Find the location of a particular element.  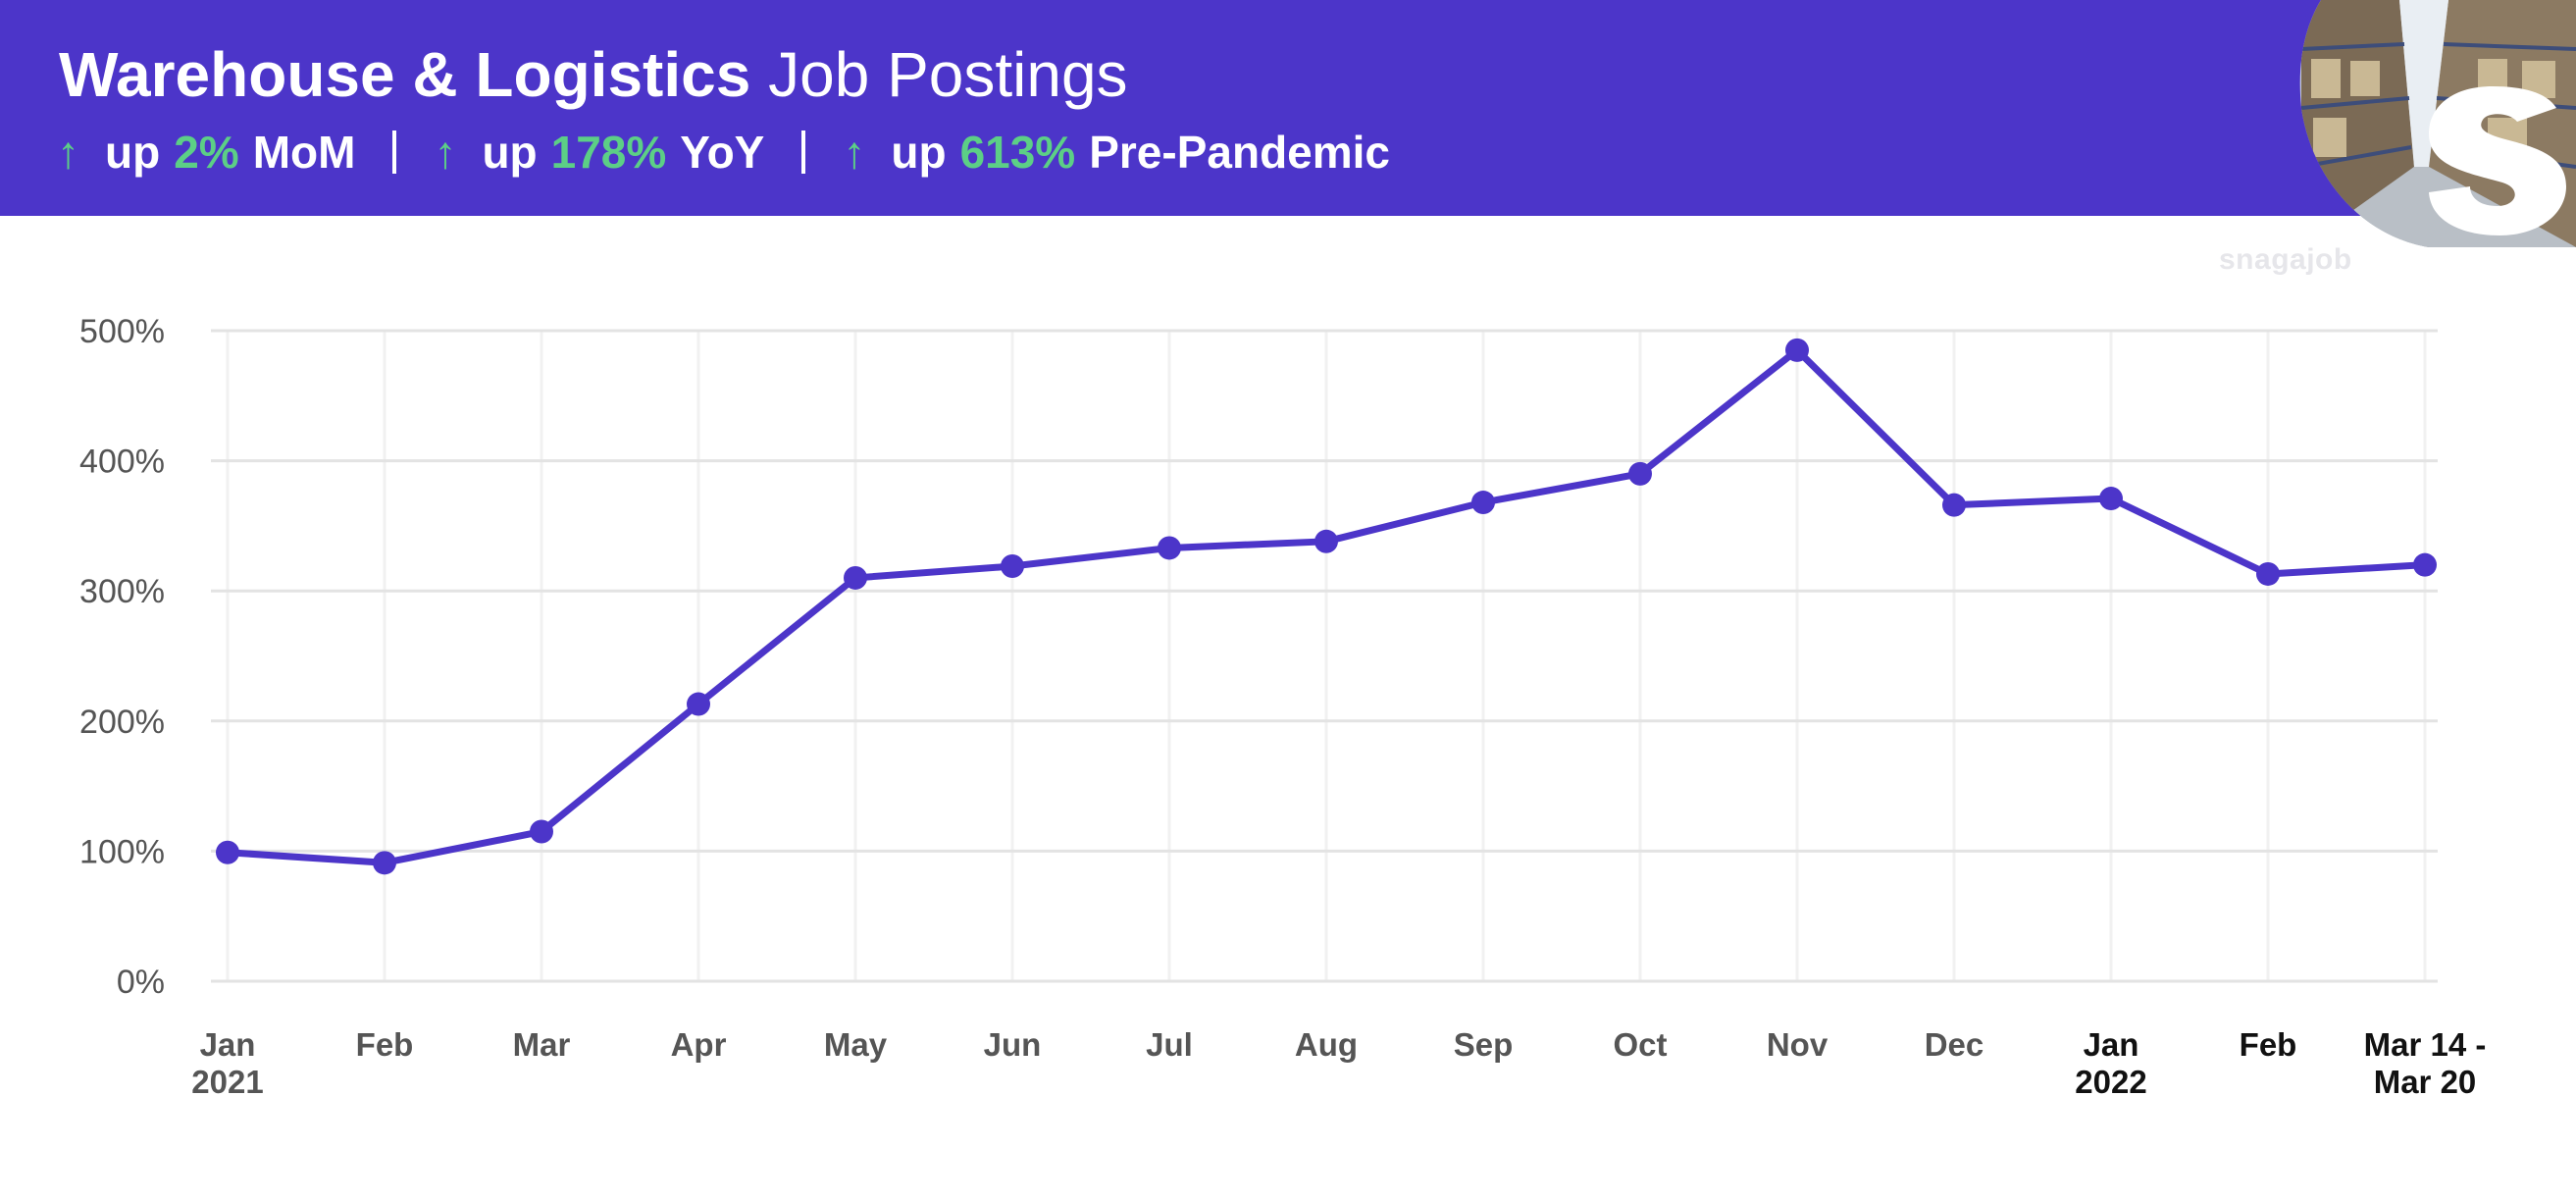

brand-photo-logo is located at coordinates (2437, 123).